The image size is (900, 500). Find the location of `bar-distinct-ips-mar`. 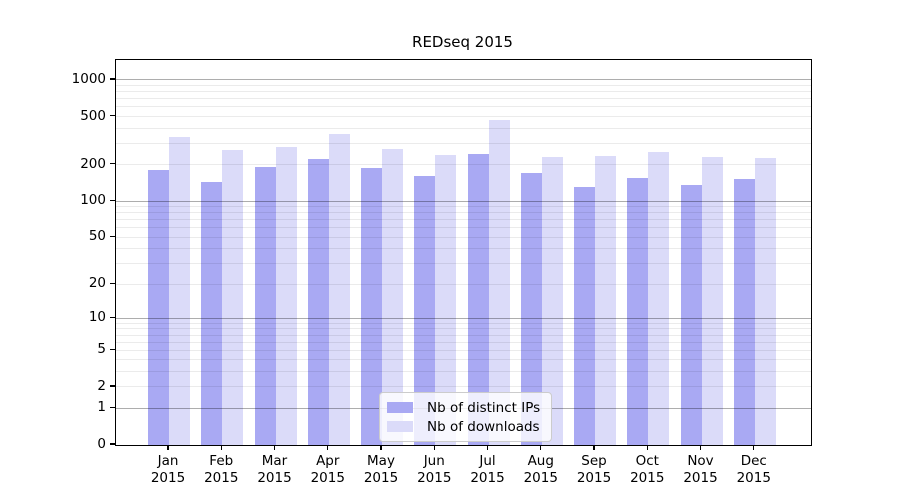

bar-distinct-ips-mar is located at coordinates (265, 305).